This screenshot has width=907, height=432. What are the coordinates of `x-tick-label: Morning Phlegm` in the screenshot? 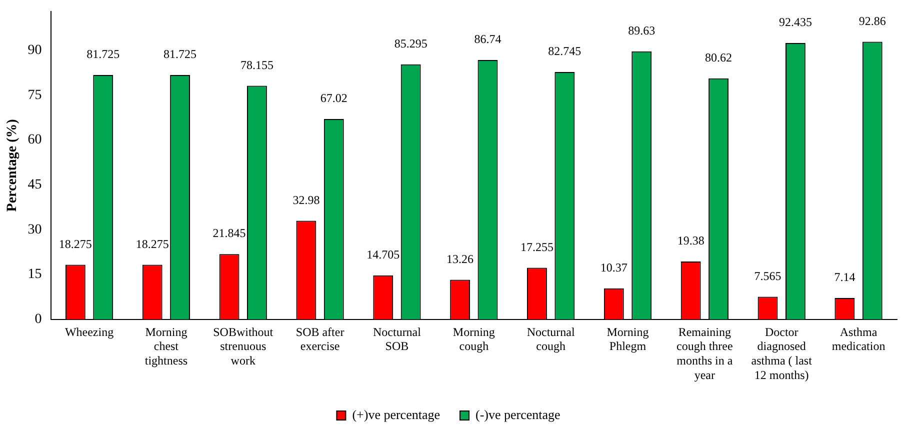 It's located at (627, 339).